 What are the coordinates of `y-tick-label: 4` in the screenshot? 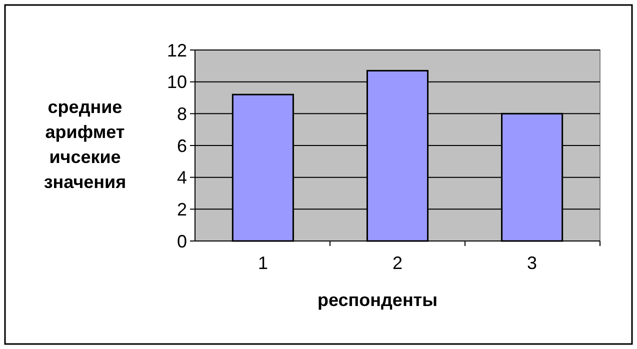 It's located at (181, 178).